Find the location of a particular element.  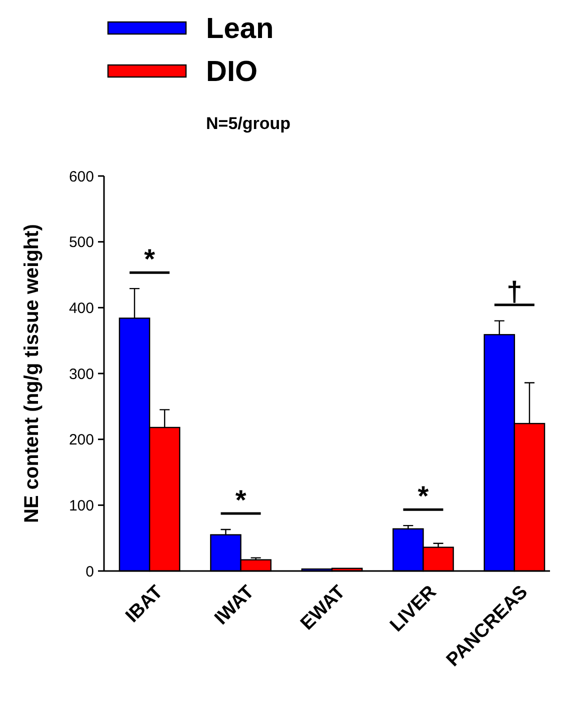

y-axis-title: NE content (ng/g tissue weight) is located at coordinates (32, 373).